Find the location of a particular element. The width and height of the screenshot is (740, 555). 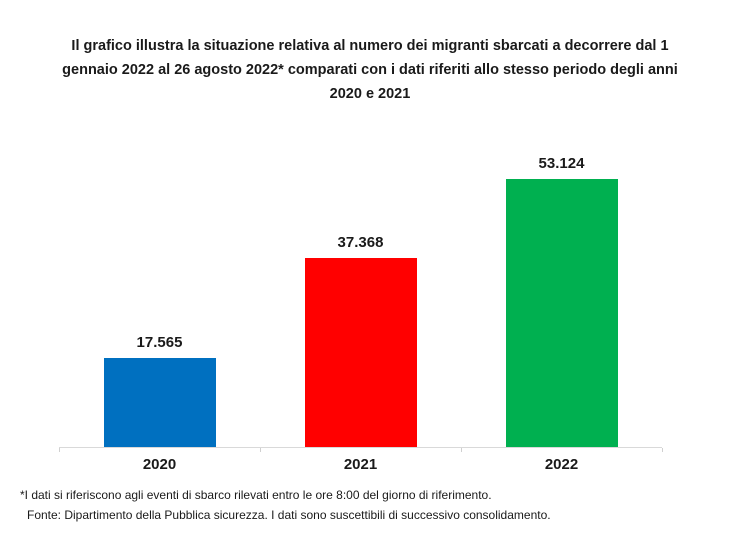

bar-2021 is located at coordinates (361, 352).